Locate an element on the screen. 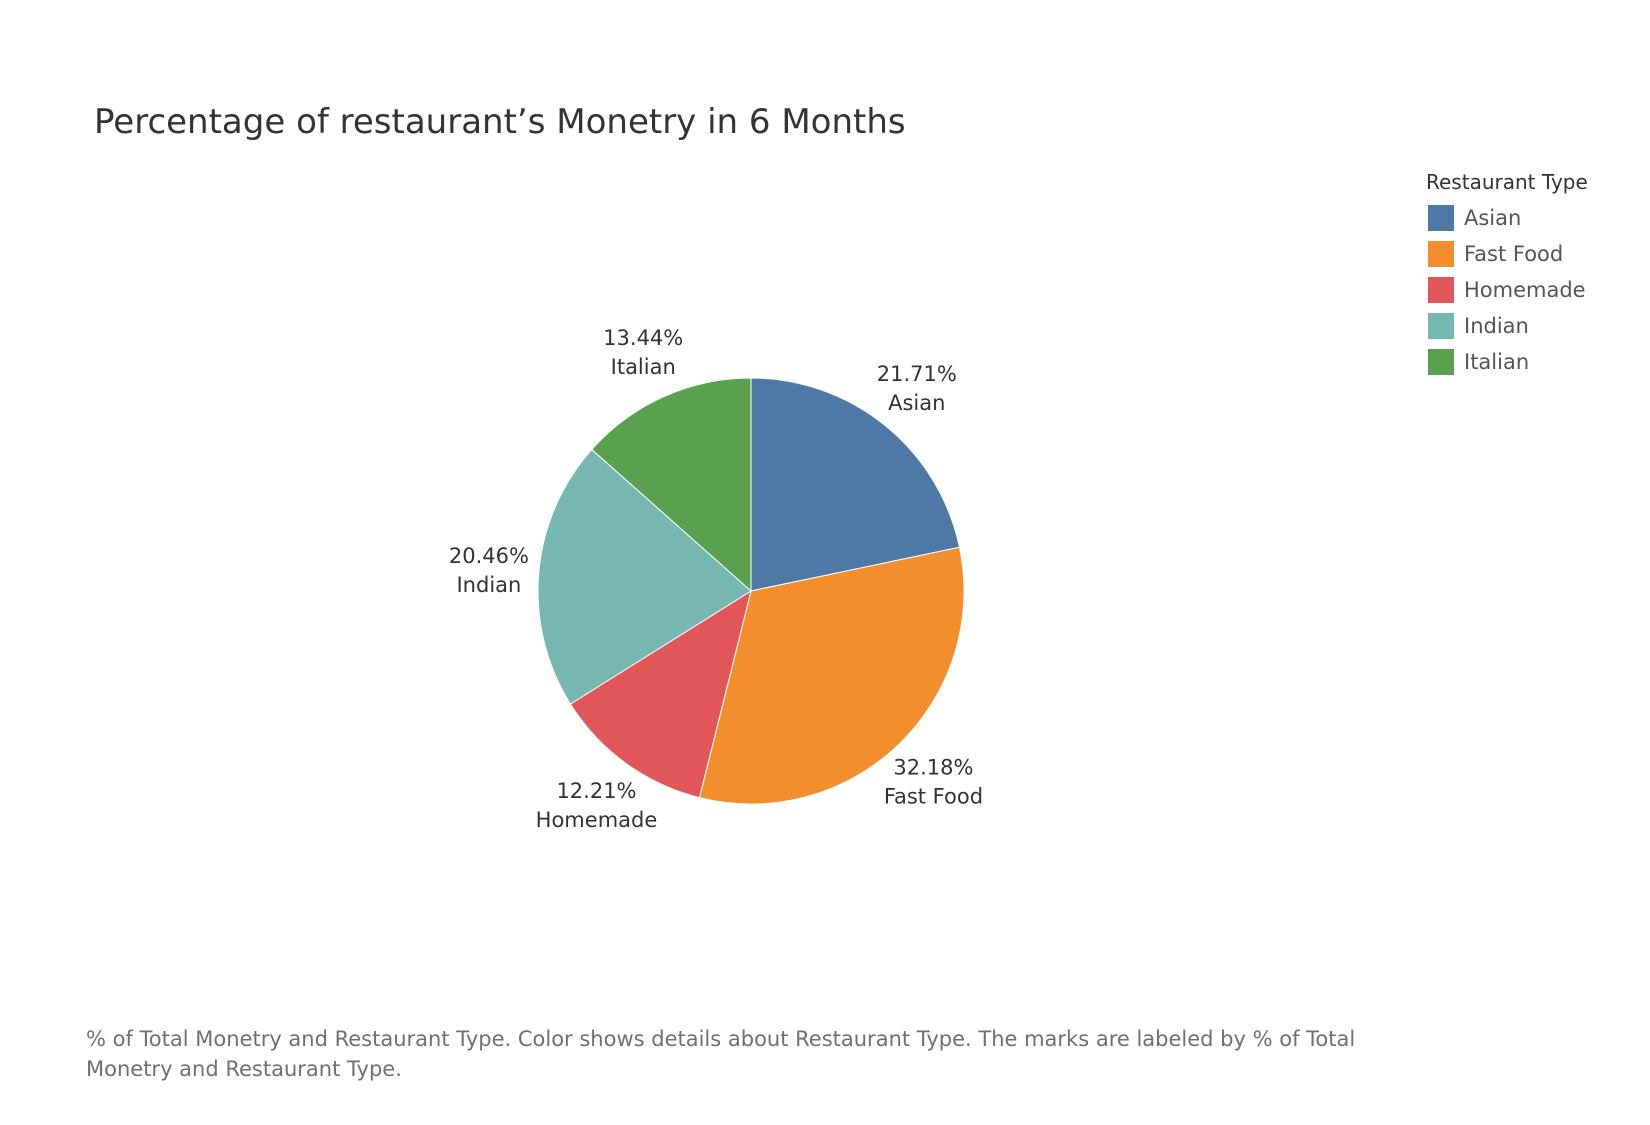 The width and height of the screenshot is (1650, 1125). legend-item-italian: Italian is located at coordinates (1507, 362).